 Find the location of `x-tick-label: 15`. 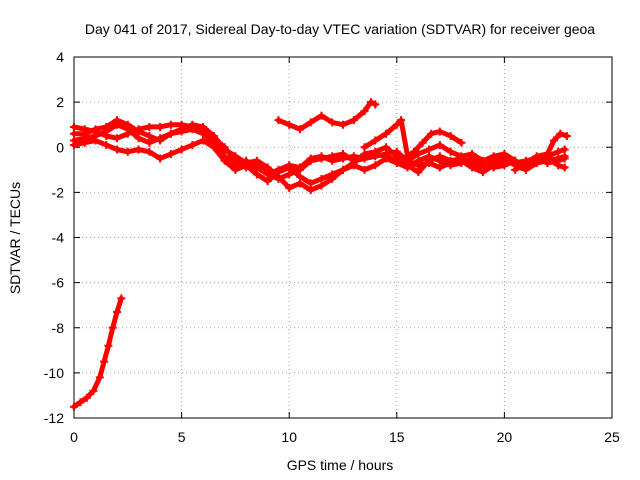

x-tick-label: 15 is located at coordinates (397, 437).